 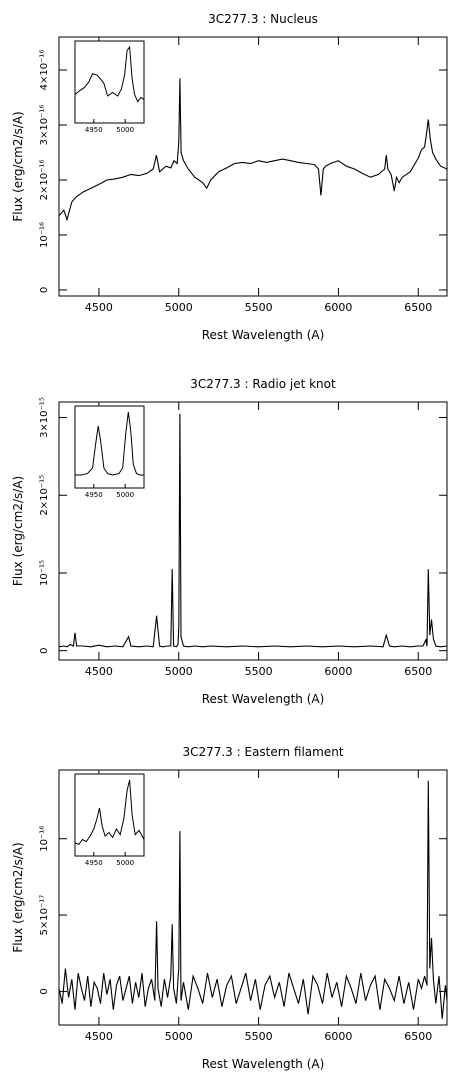 I want to click on chart-title: 3C277.3 : Eastern filament, so click(x=262, y=752).